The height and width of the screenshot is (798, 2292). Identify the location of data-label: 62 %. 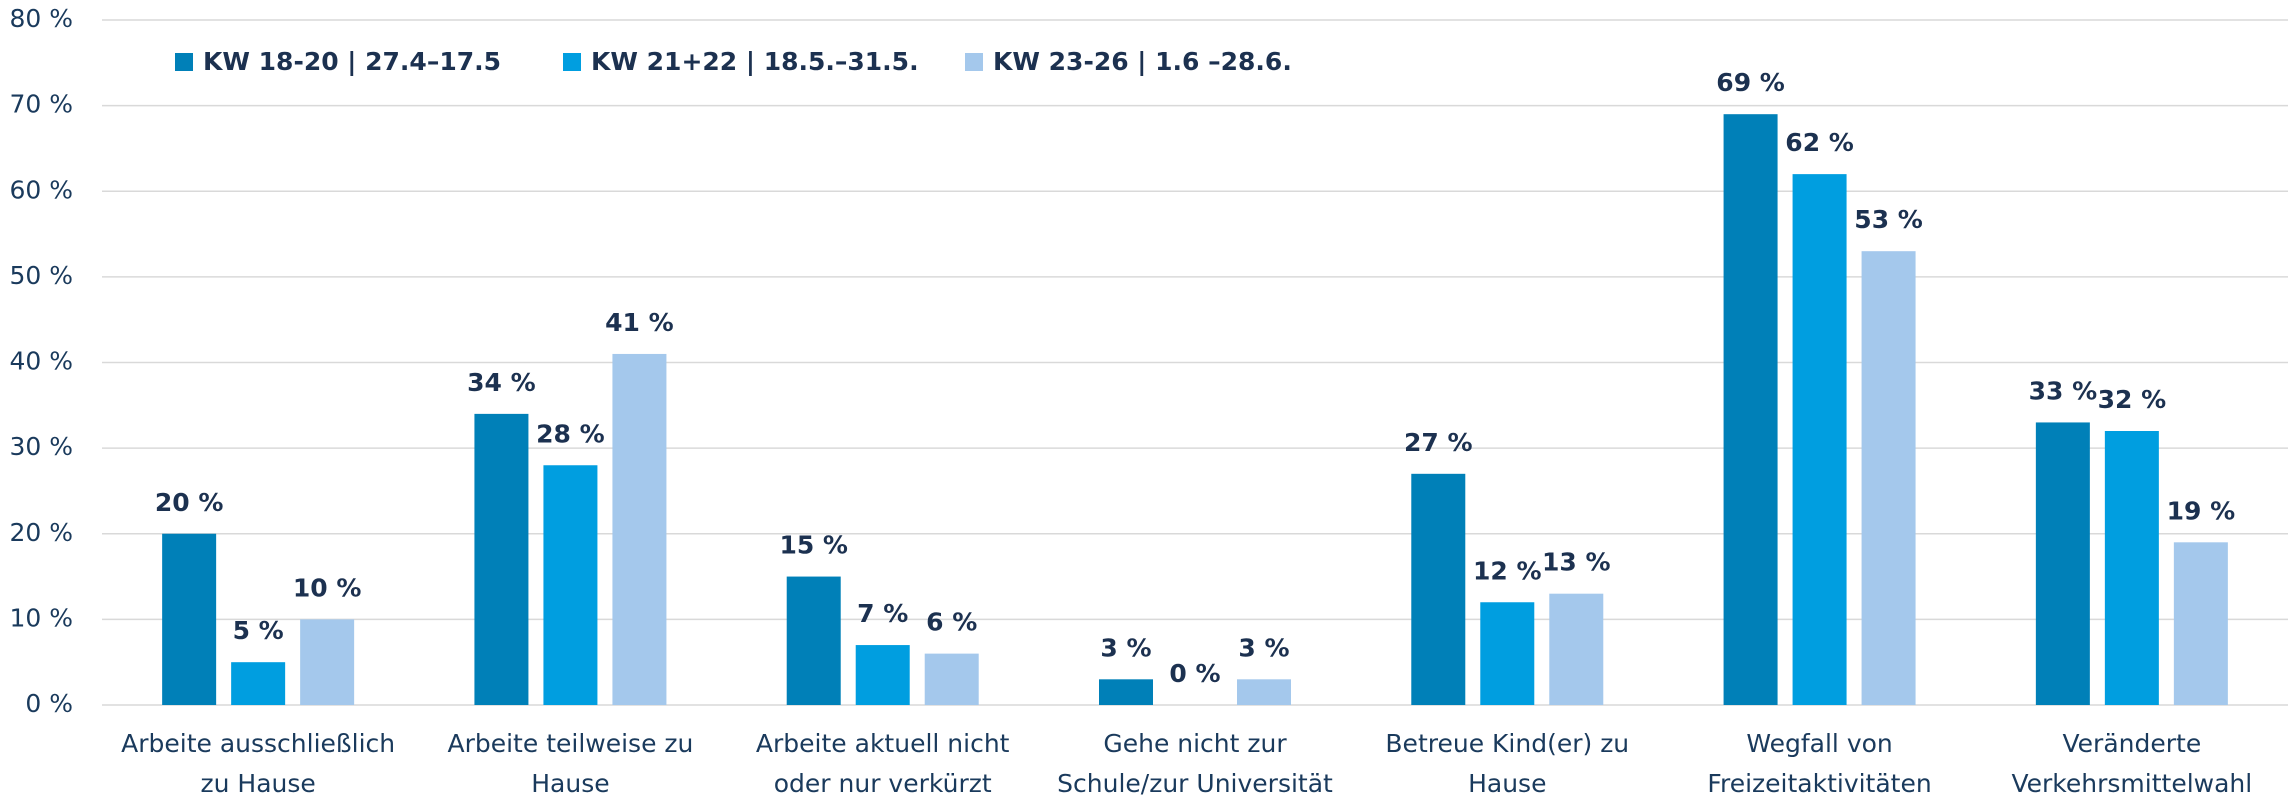
(1819, 142).